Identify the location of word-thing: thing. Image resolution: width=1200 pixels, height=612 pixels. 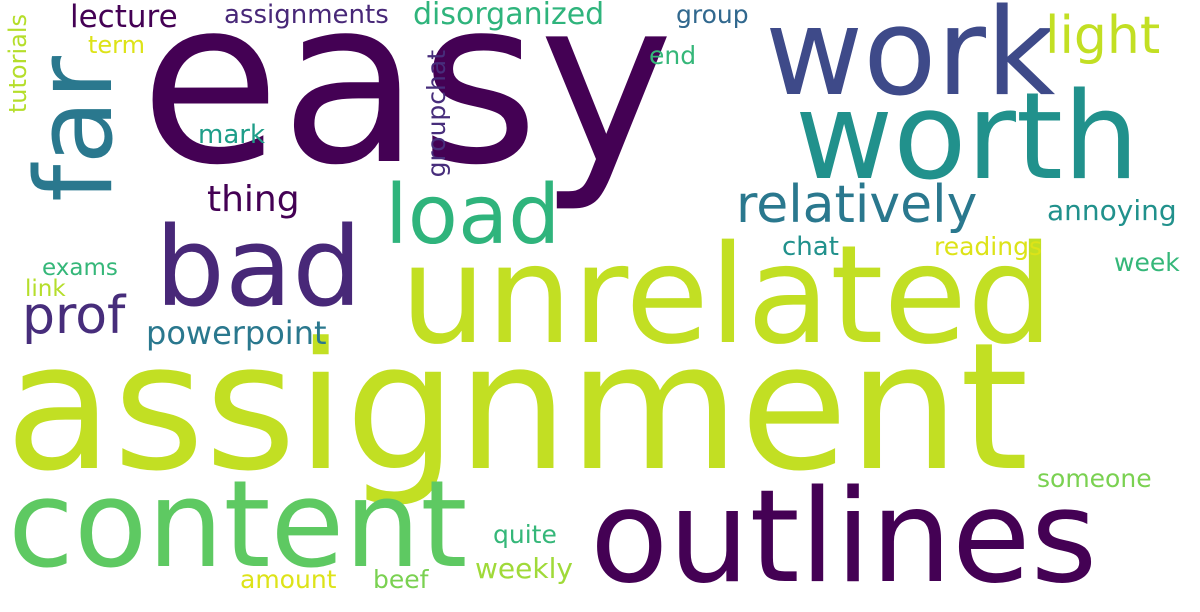
(253, 199).